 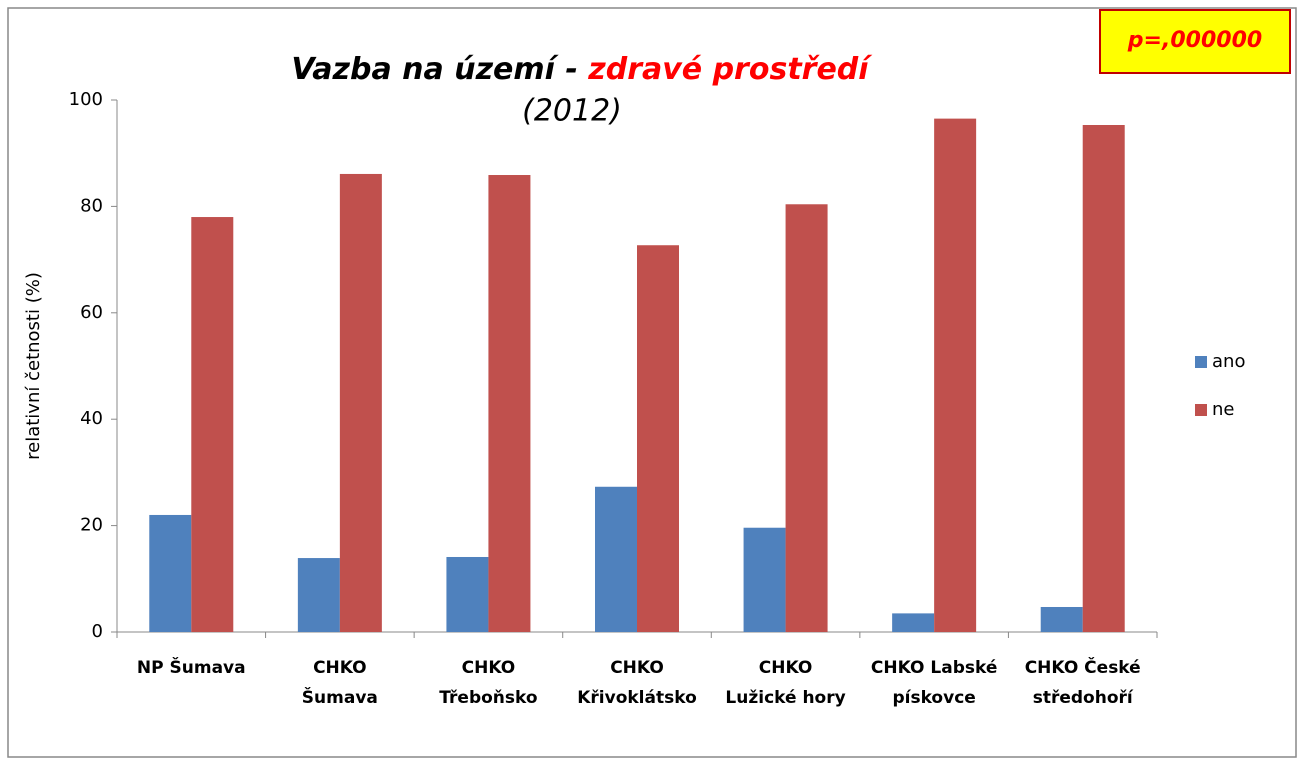 I want to click on legend-label: ano, so click(x=1228, y=361).